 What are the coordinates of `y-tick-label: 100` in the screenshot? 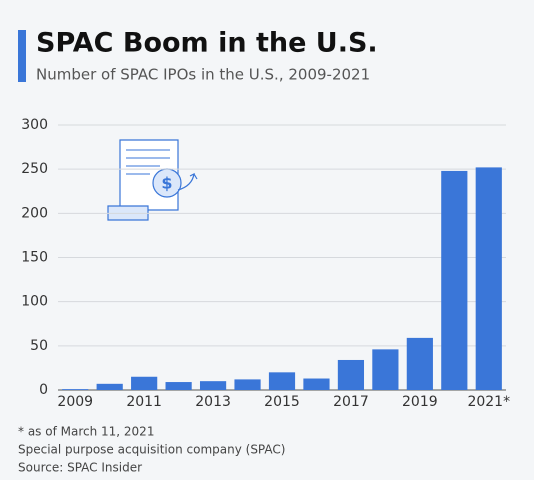 It's located at (34, 302).